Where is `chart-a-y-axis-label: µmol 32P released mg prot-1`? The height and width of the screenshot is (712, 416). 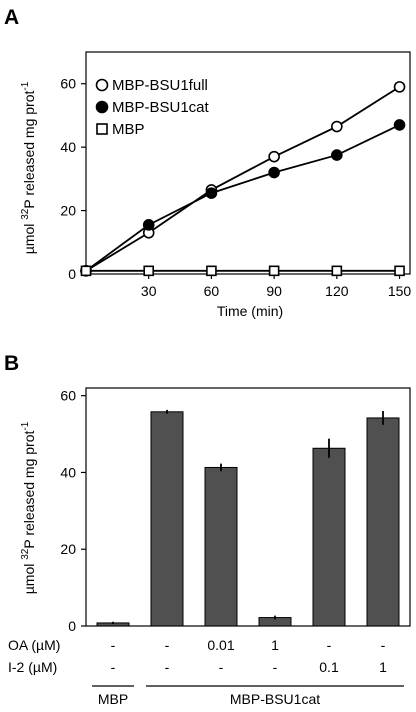
chart-a-y-axis-label: µmol 32P released mg prot-1 is located at coordinates (28, 167).